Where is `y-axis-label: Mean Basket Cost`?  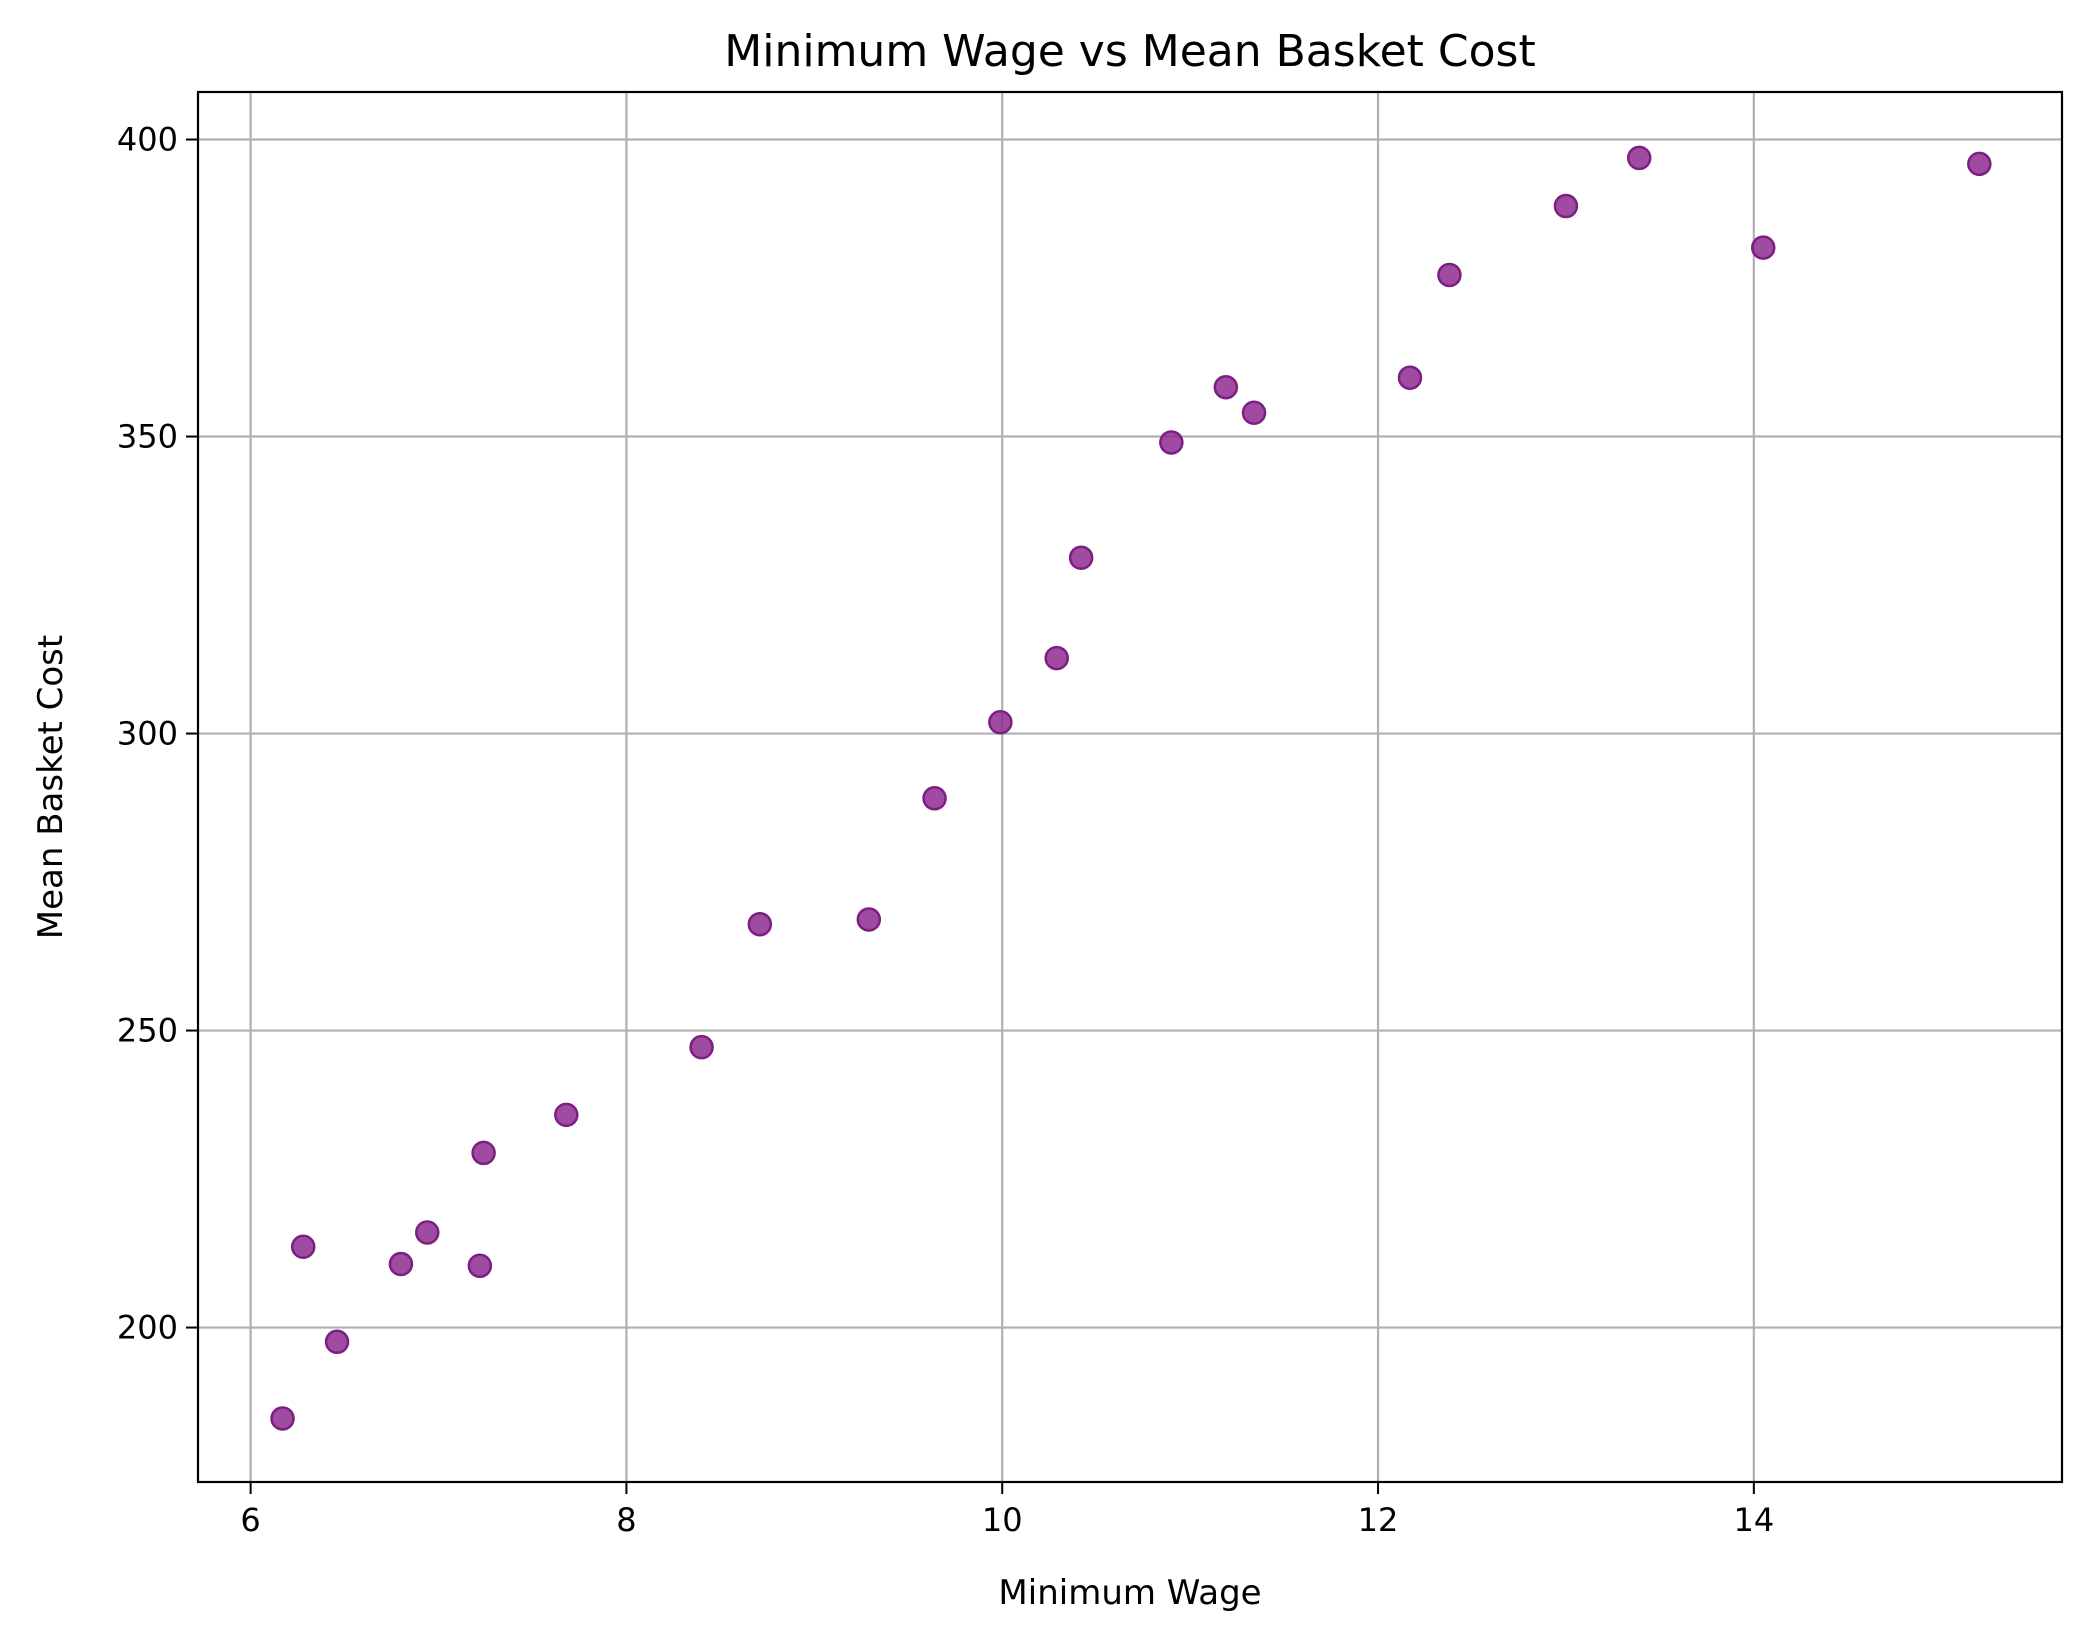
y-axis-label: Mean Basket Cost is located at coordinates (51, 787).